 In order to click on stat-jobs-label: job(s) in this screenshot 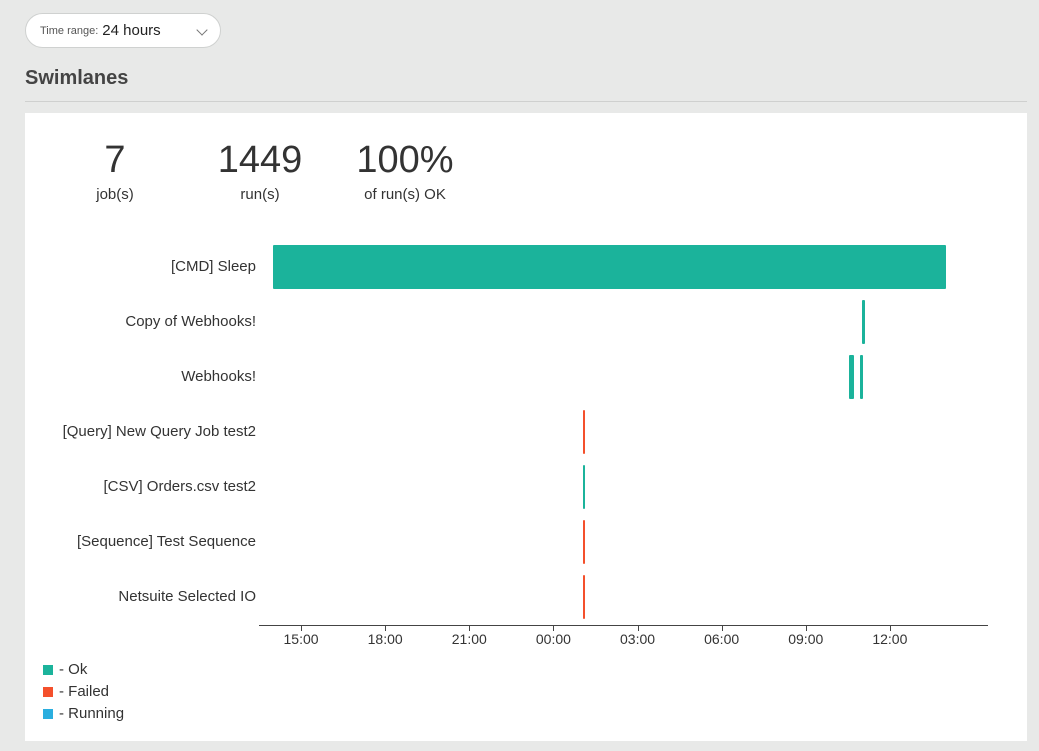, I will do `click(115, 194)`.